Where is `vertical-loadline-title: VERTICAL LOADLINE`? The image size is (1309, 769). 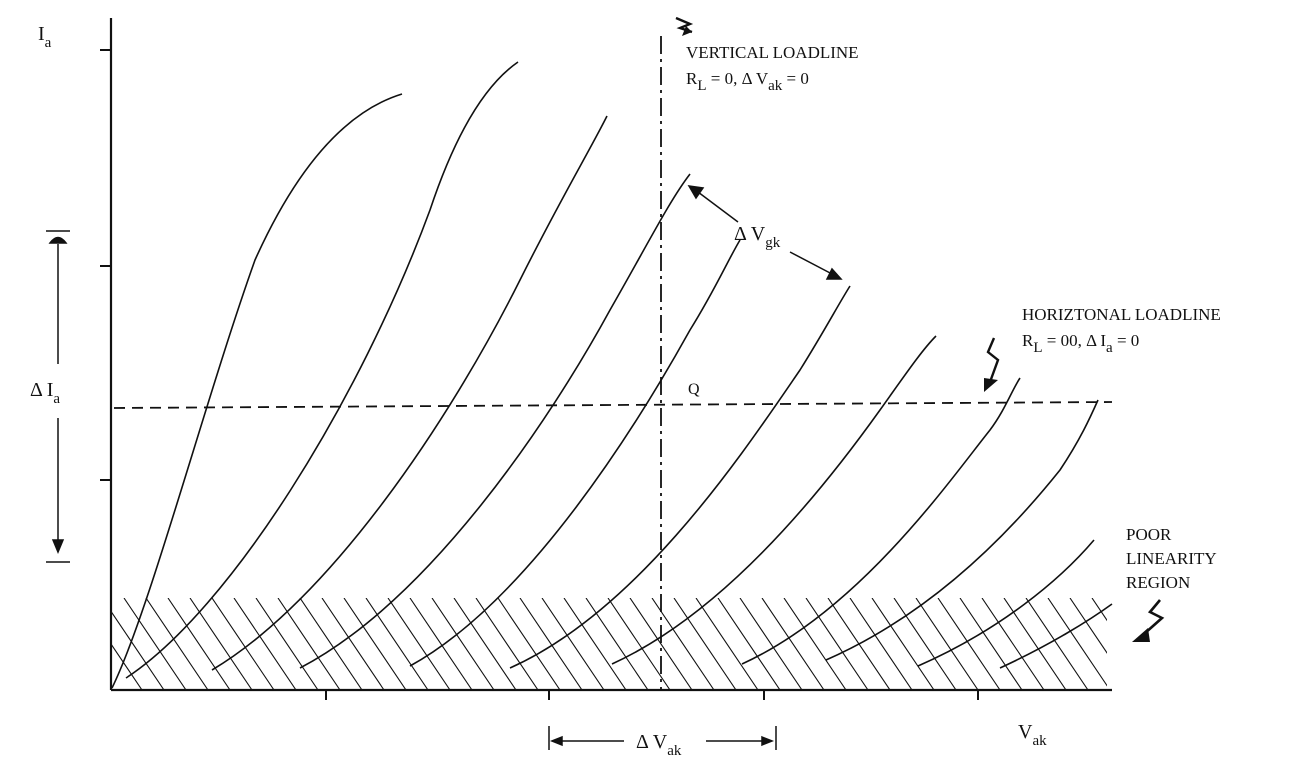
vertical-loadline-title: VERTICAL LOADLINE is located at coordinates (772, 52).